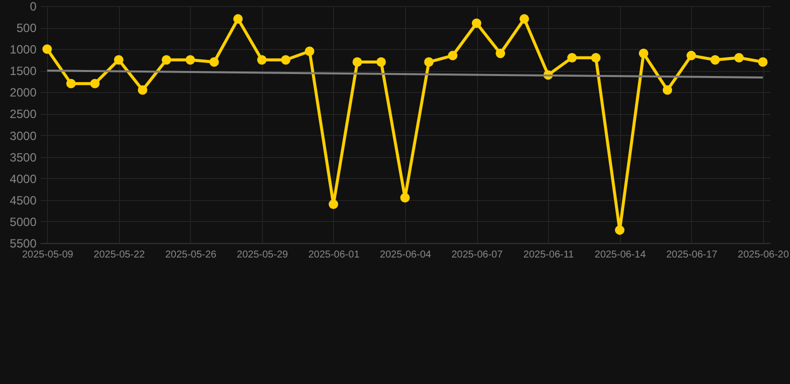  What do you see at coordinates (120, 255) in the screenshot?
I see `x-tick-label: 2025-05-22` at bounding box center [120, 255].